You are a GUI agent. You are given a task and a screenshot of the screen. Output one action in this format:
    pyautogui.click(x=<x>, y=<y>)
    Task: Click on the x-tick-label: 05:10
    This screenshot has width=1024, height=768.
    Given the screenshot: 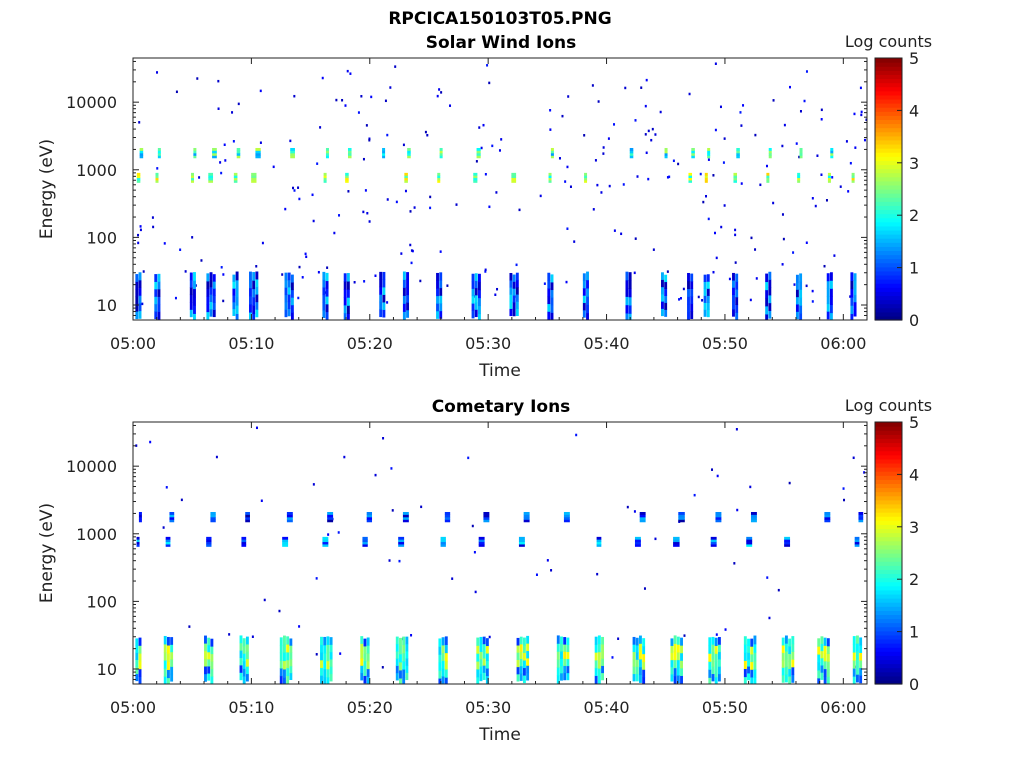 What is the action you would take?
    pyautogui.click(x=251, y=707)
    